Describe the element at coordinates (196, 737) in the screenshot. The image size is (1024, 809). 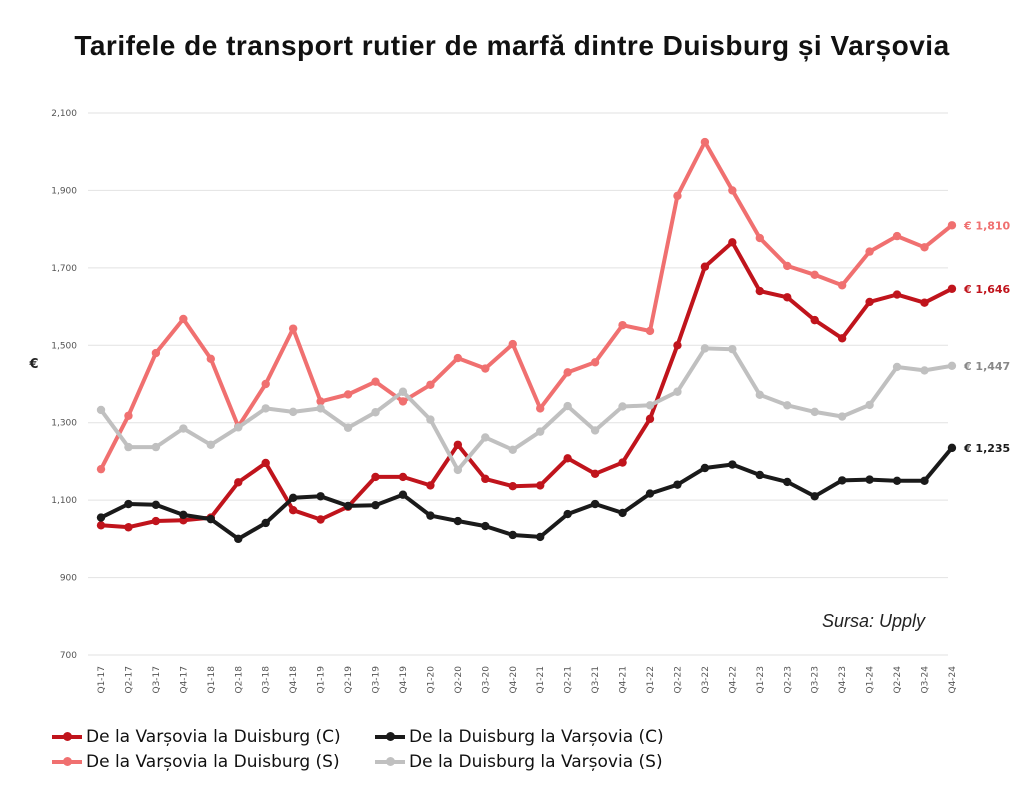
I see `legend-item-warsaw-duisburg-c: De la Varșovia la Duisburg (C)` at that location.